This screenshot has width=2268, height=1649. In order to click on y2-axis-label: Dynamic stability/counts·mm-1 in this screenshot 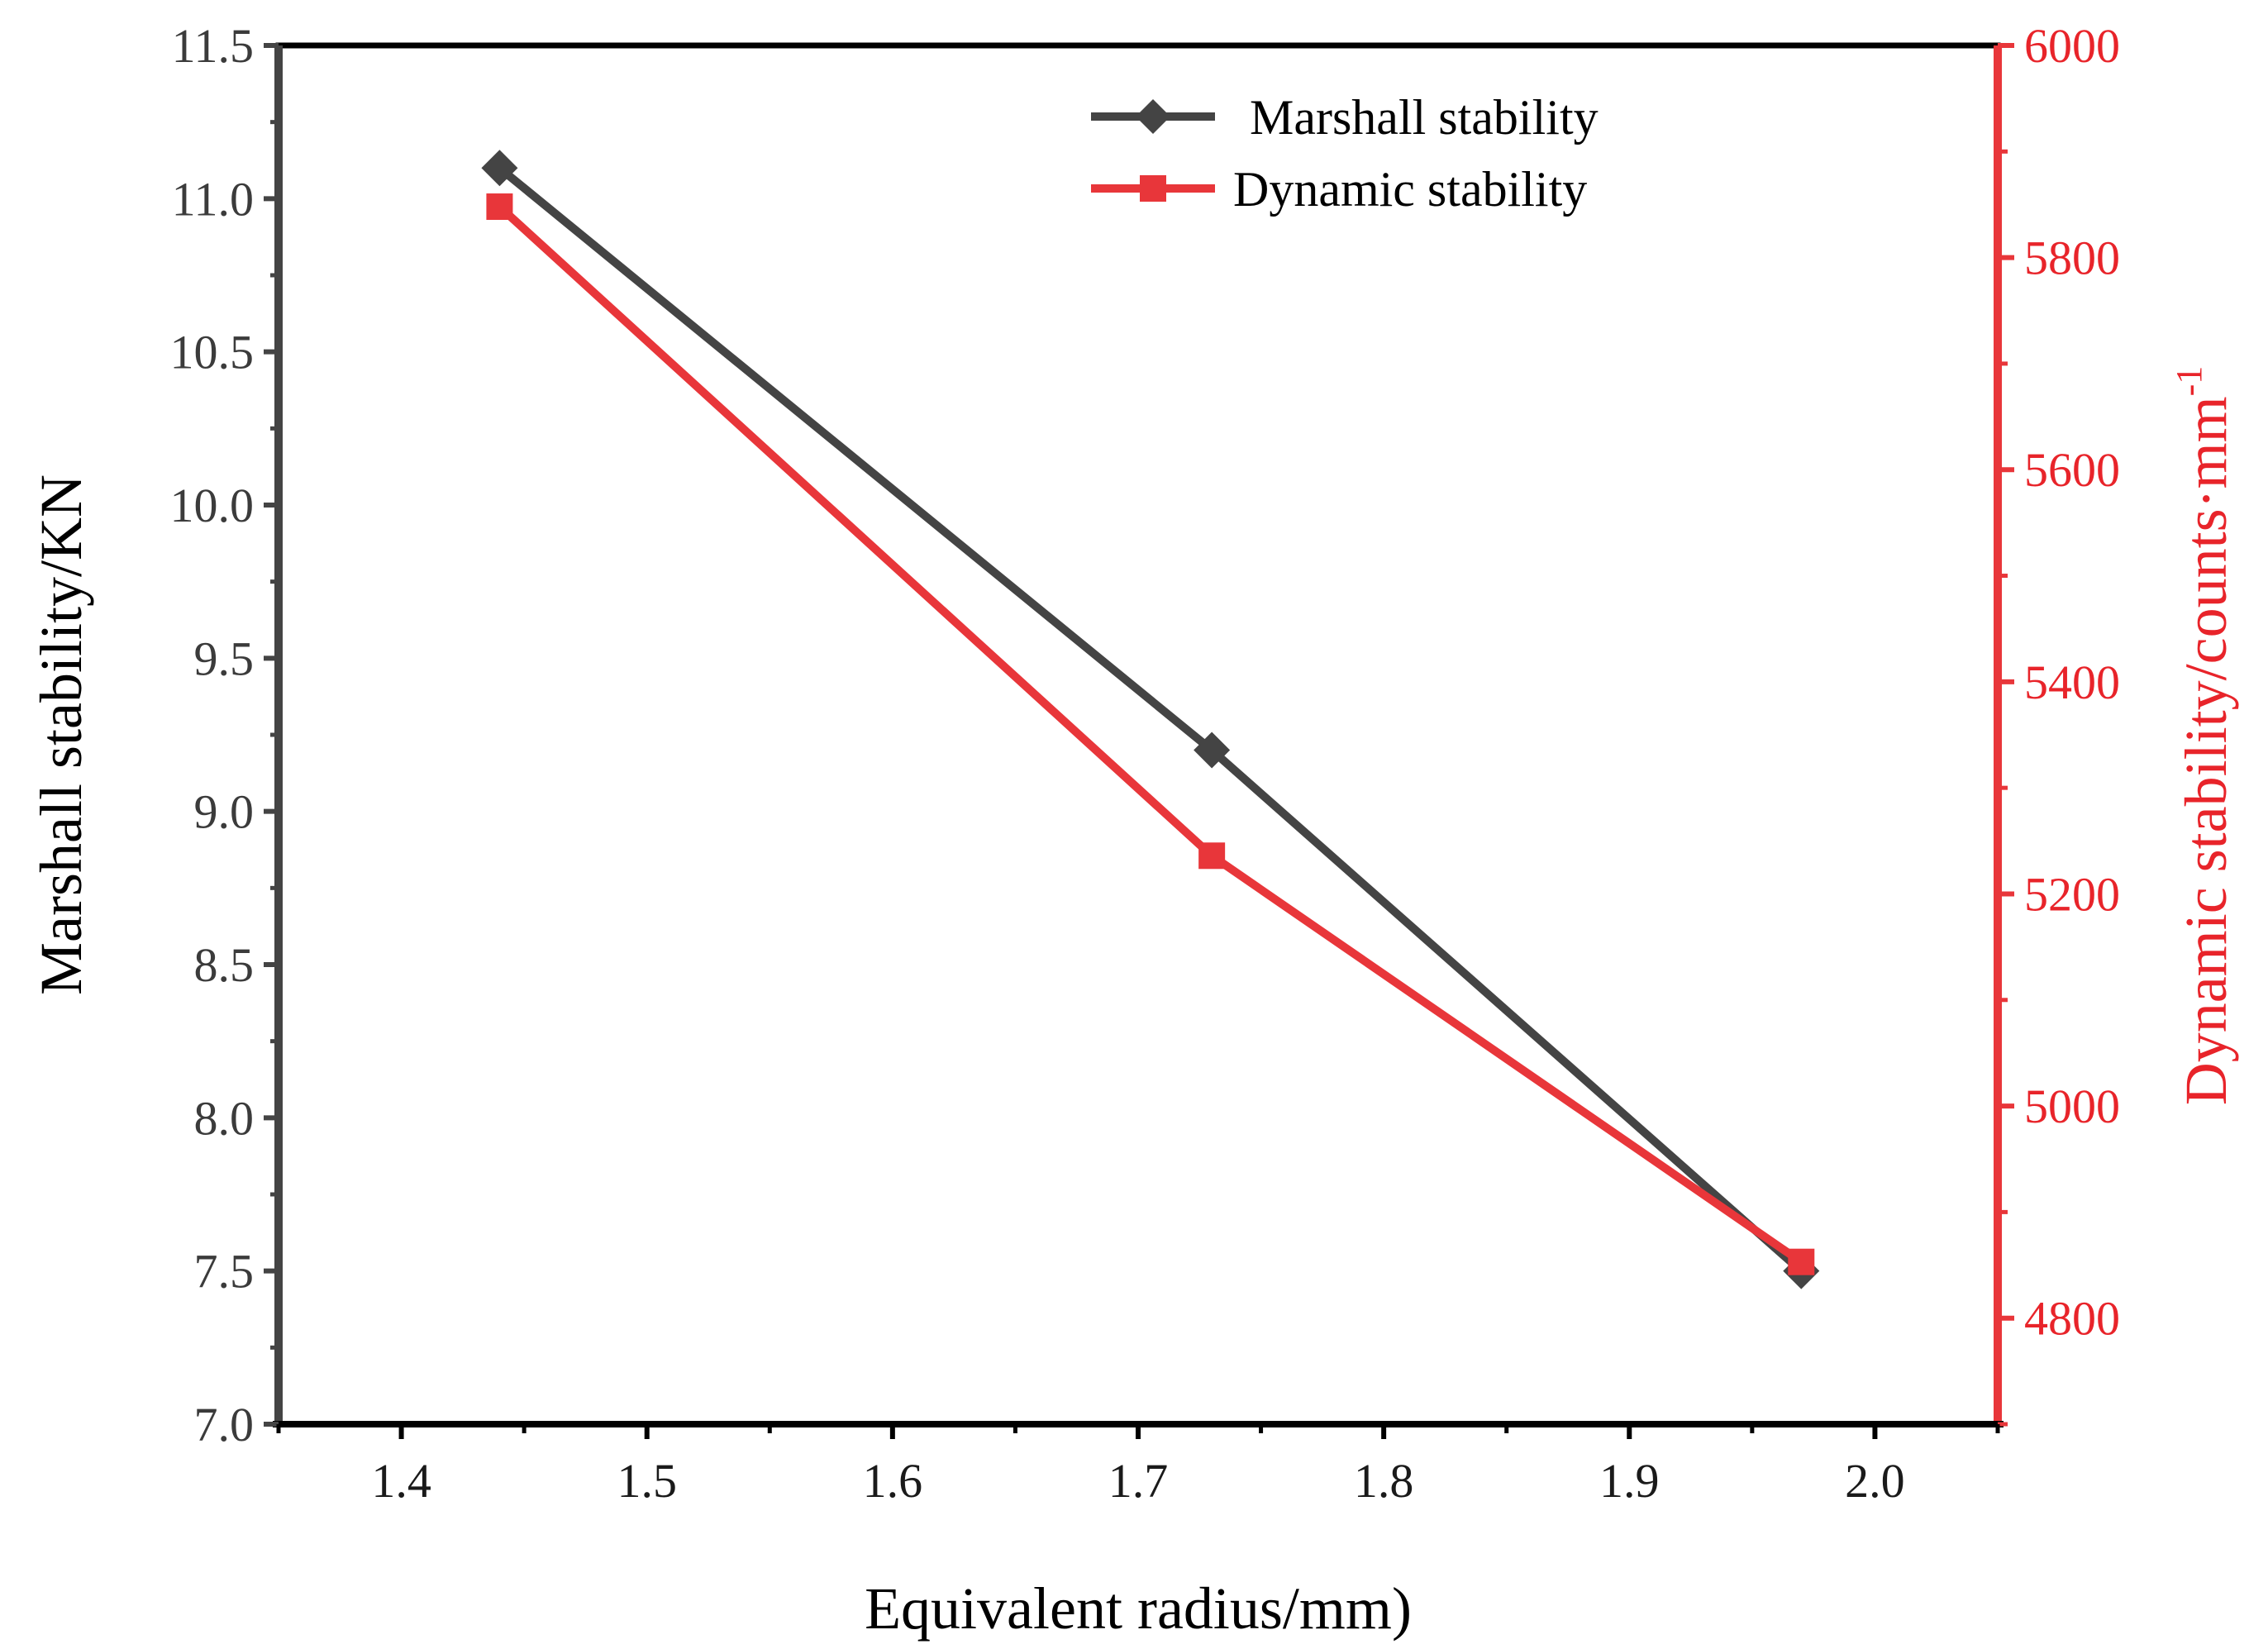, I will do `click(2204, 736)`.